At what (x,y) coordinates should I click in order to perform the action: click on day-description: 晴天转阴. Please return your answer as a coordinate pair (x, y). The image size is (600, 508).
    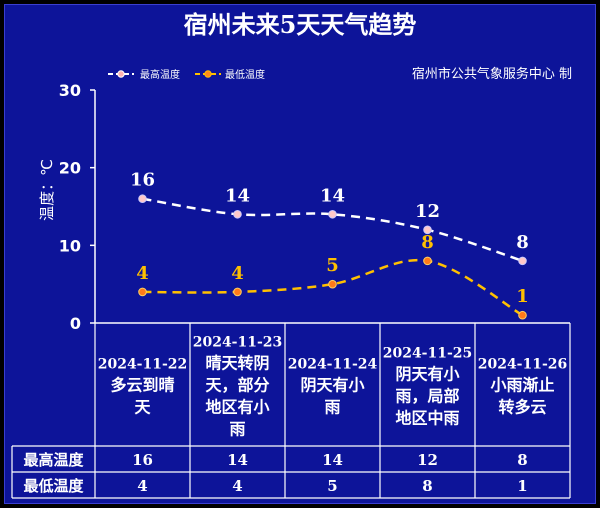
    Looking at the image, I should click on (237, 363).